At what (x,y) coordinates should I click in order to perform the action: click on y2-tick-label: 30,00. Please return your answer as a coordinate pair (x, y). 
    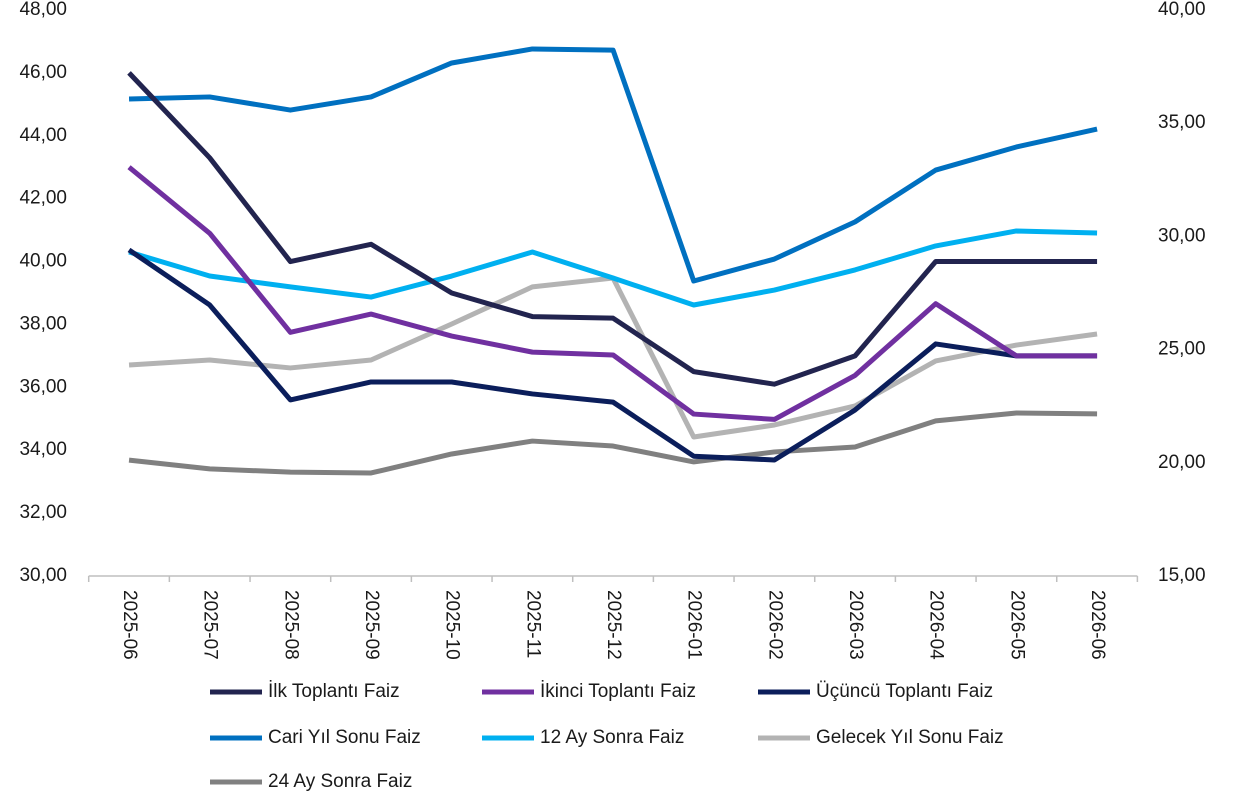
    Looking at the image, I should click on (1182, 235).